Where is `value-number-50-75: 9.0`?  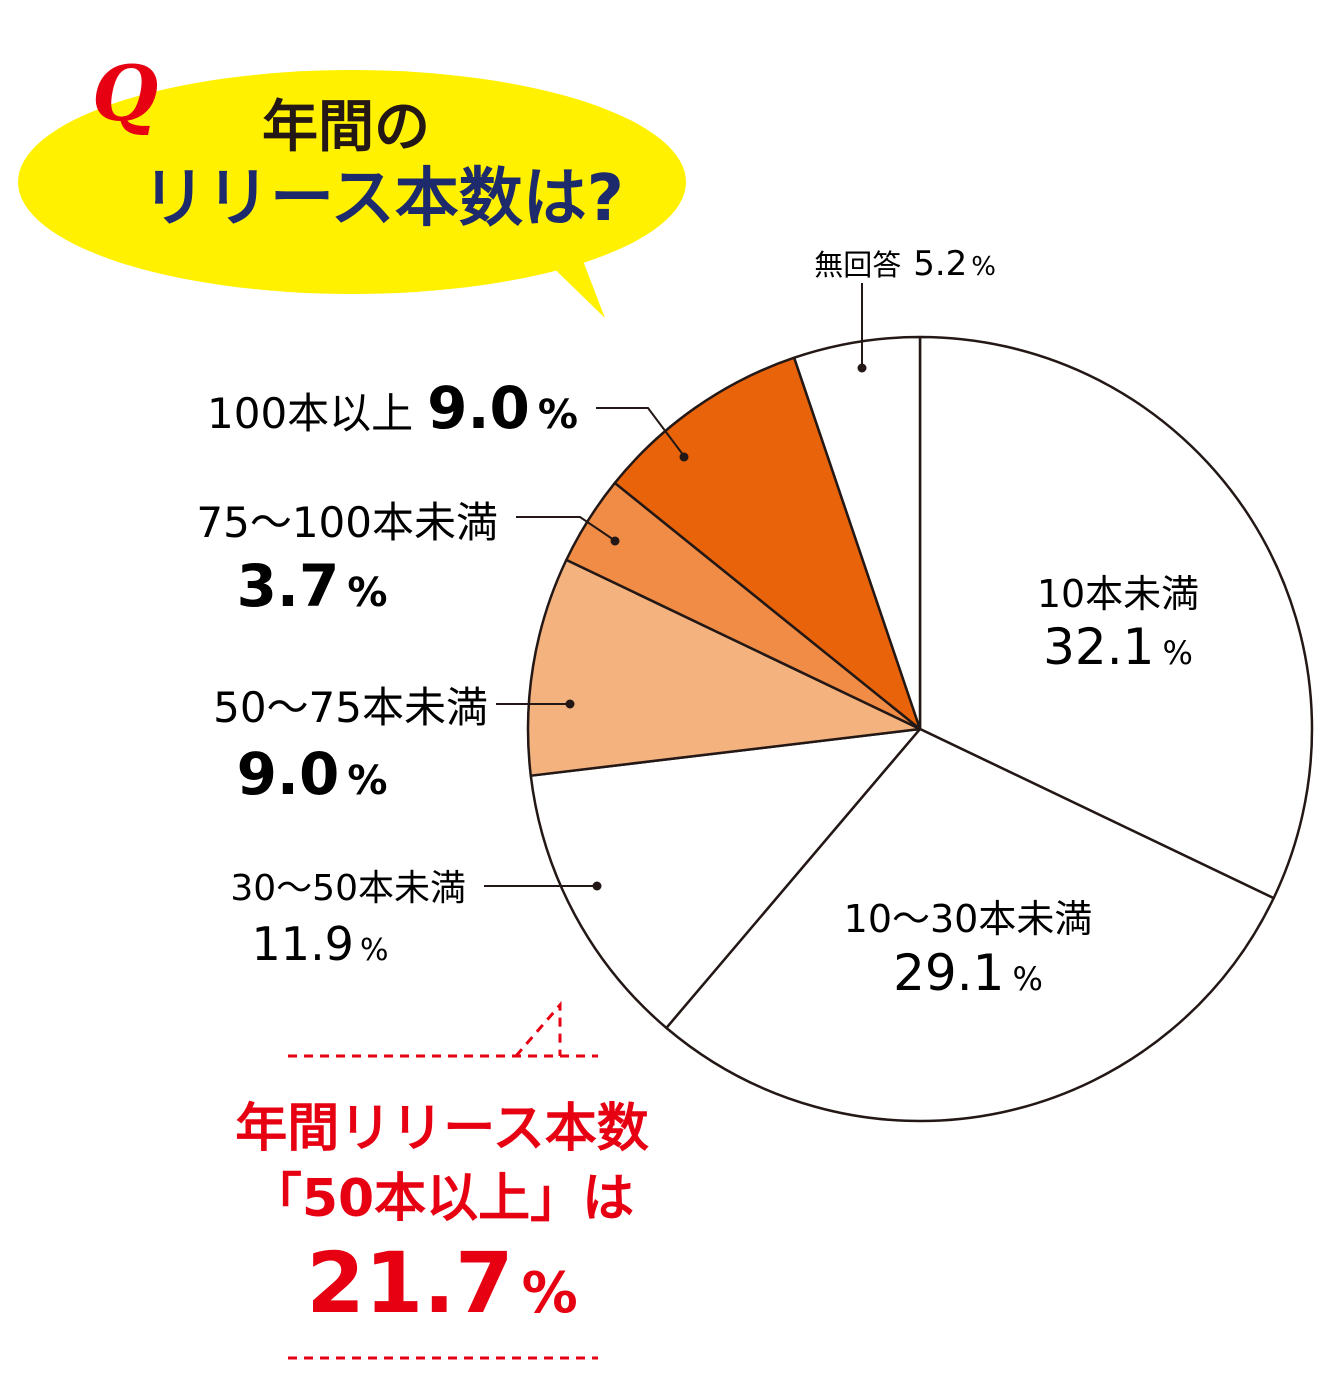
value-number-50-75: 9.0 is located at coordinates (288, 774).